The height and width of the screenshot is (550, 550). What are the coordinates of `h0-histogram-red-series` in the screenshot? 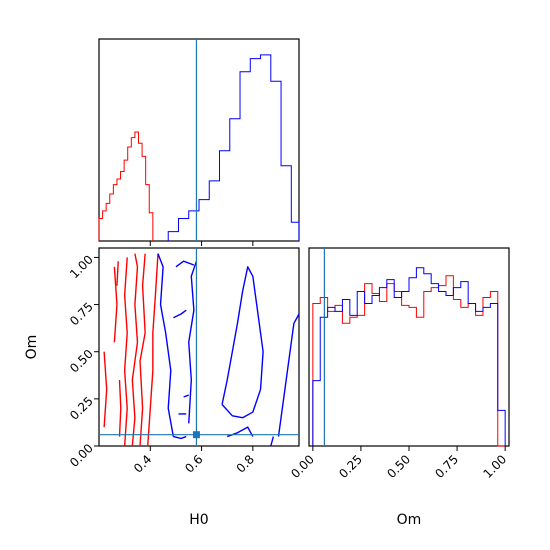 It's located at (126, 186).